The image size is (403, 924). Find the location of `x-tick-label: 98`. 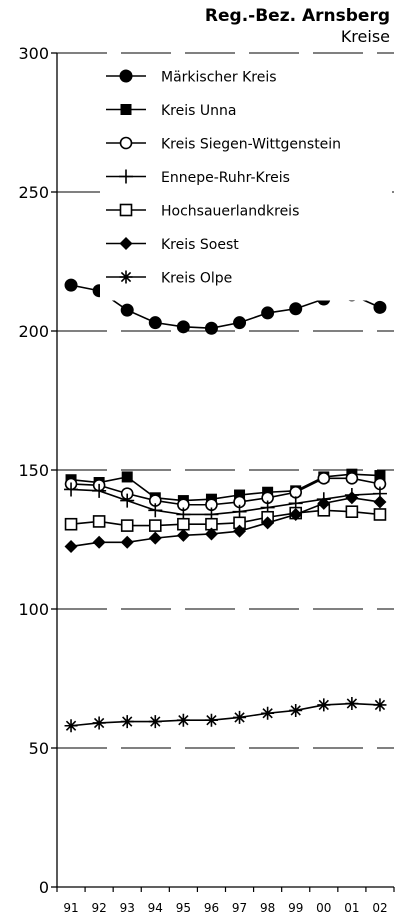

x-tick-label: 98 is located at coordinates (267, 908).